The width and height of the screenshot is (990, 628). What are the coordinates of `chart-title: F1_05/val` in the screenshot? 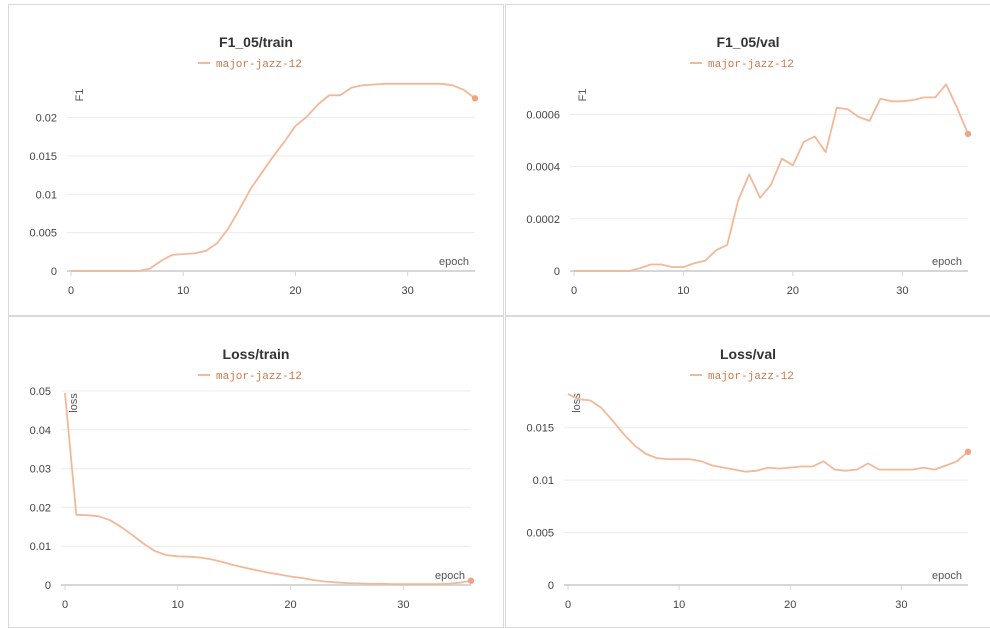 It's located at (747, 42).